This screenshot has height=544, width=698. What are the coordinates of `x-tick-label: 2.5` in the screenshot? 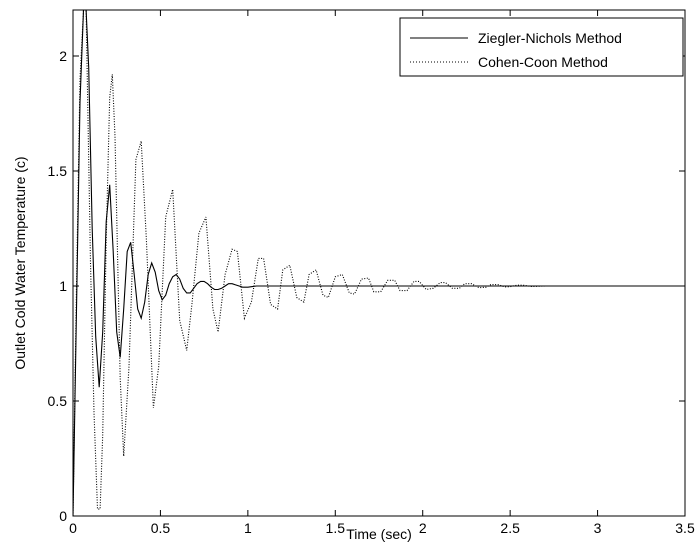 It's located at (510, 528).